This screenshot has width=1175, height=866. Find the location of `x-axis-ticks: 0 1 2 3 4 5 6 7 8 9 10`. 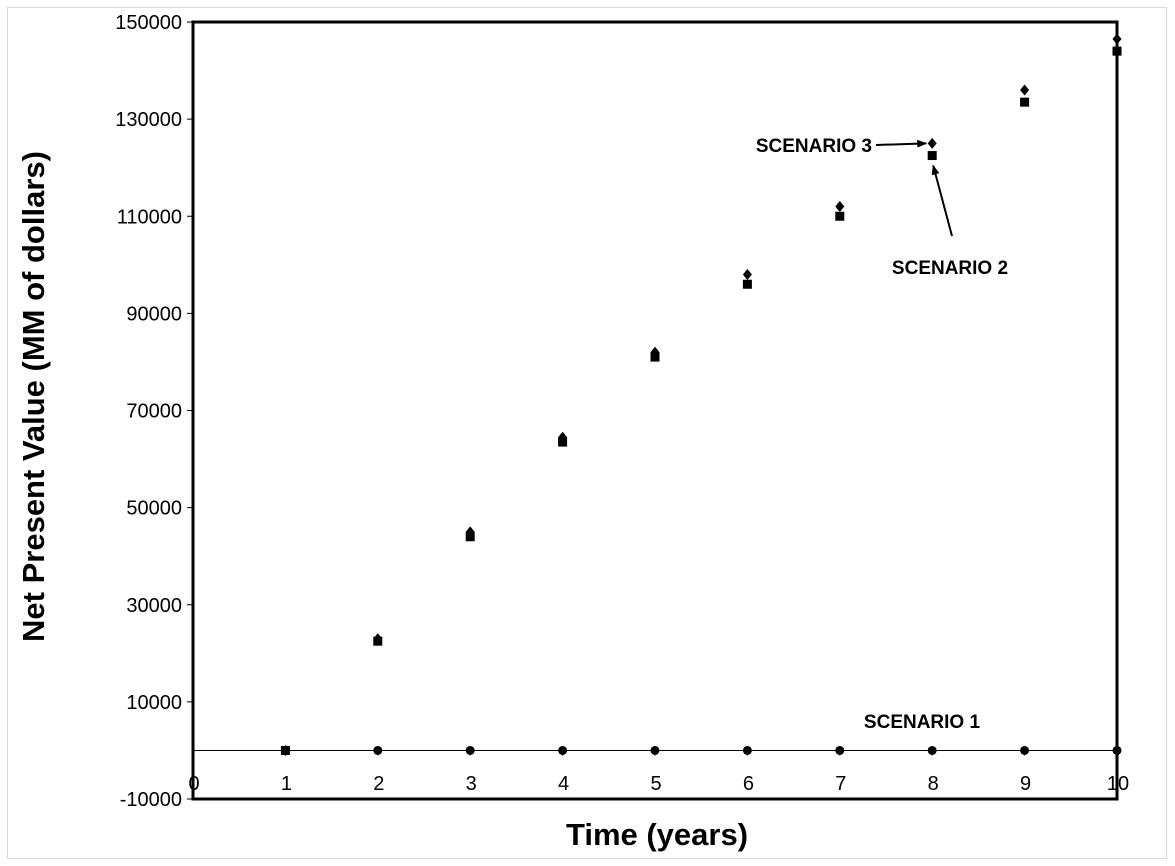

x-axis-ticks: 0 1 2 3 4 5 6 7 8 9 10 is located at coordinates (658, 772).